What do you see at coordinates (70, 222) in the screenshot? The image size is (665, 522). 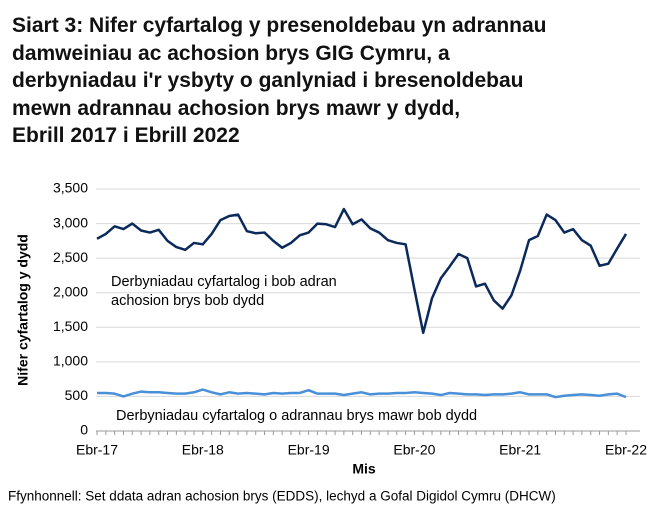 I see `y-tick-label: 3,000` at bounding box center [70, 222].